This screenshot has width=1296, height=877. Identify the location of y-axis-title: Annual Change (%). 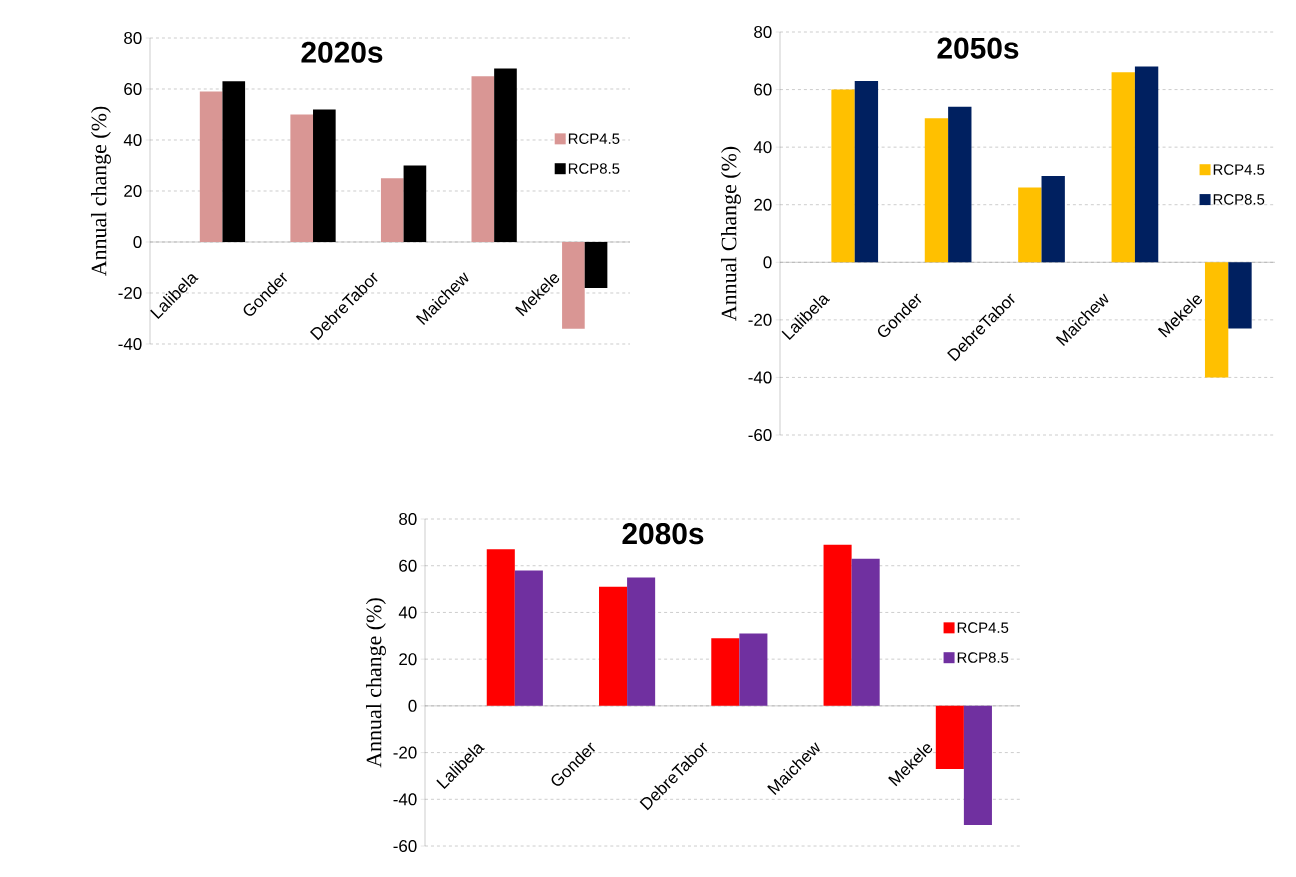
(730, 233).